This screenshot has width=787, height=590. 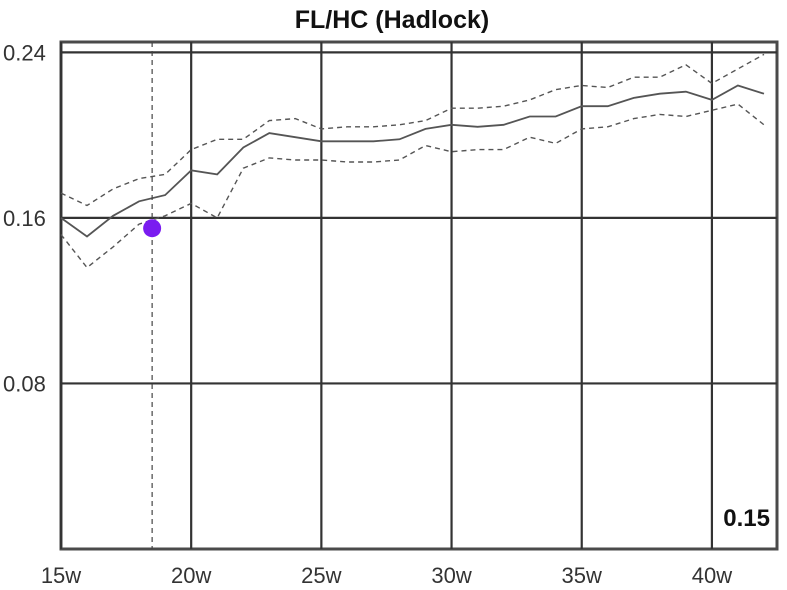 What do you see at coordinates (451, 575) in the screenshot?
I see `x-tick-label: 30w` at bounding box center [451, 575].